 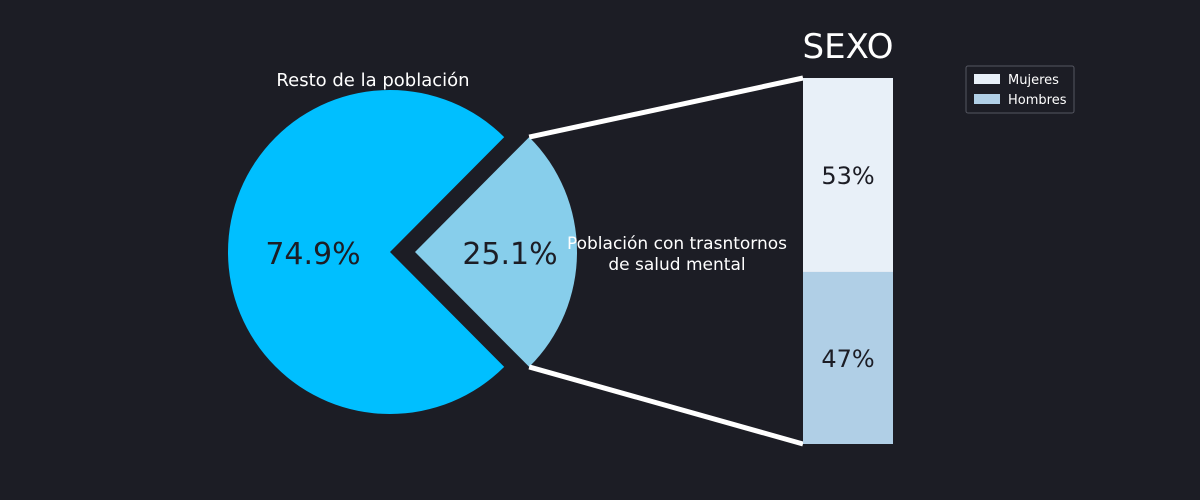 What do you see at coordinates (666, 107) in the screenshot?
I see `connector-line-top` at bounding box center [666, 107].